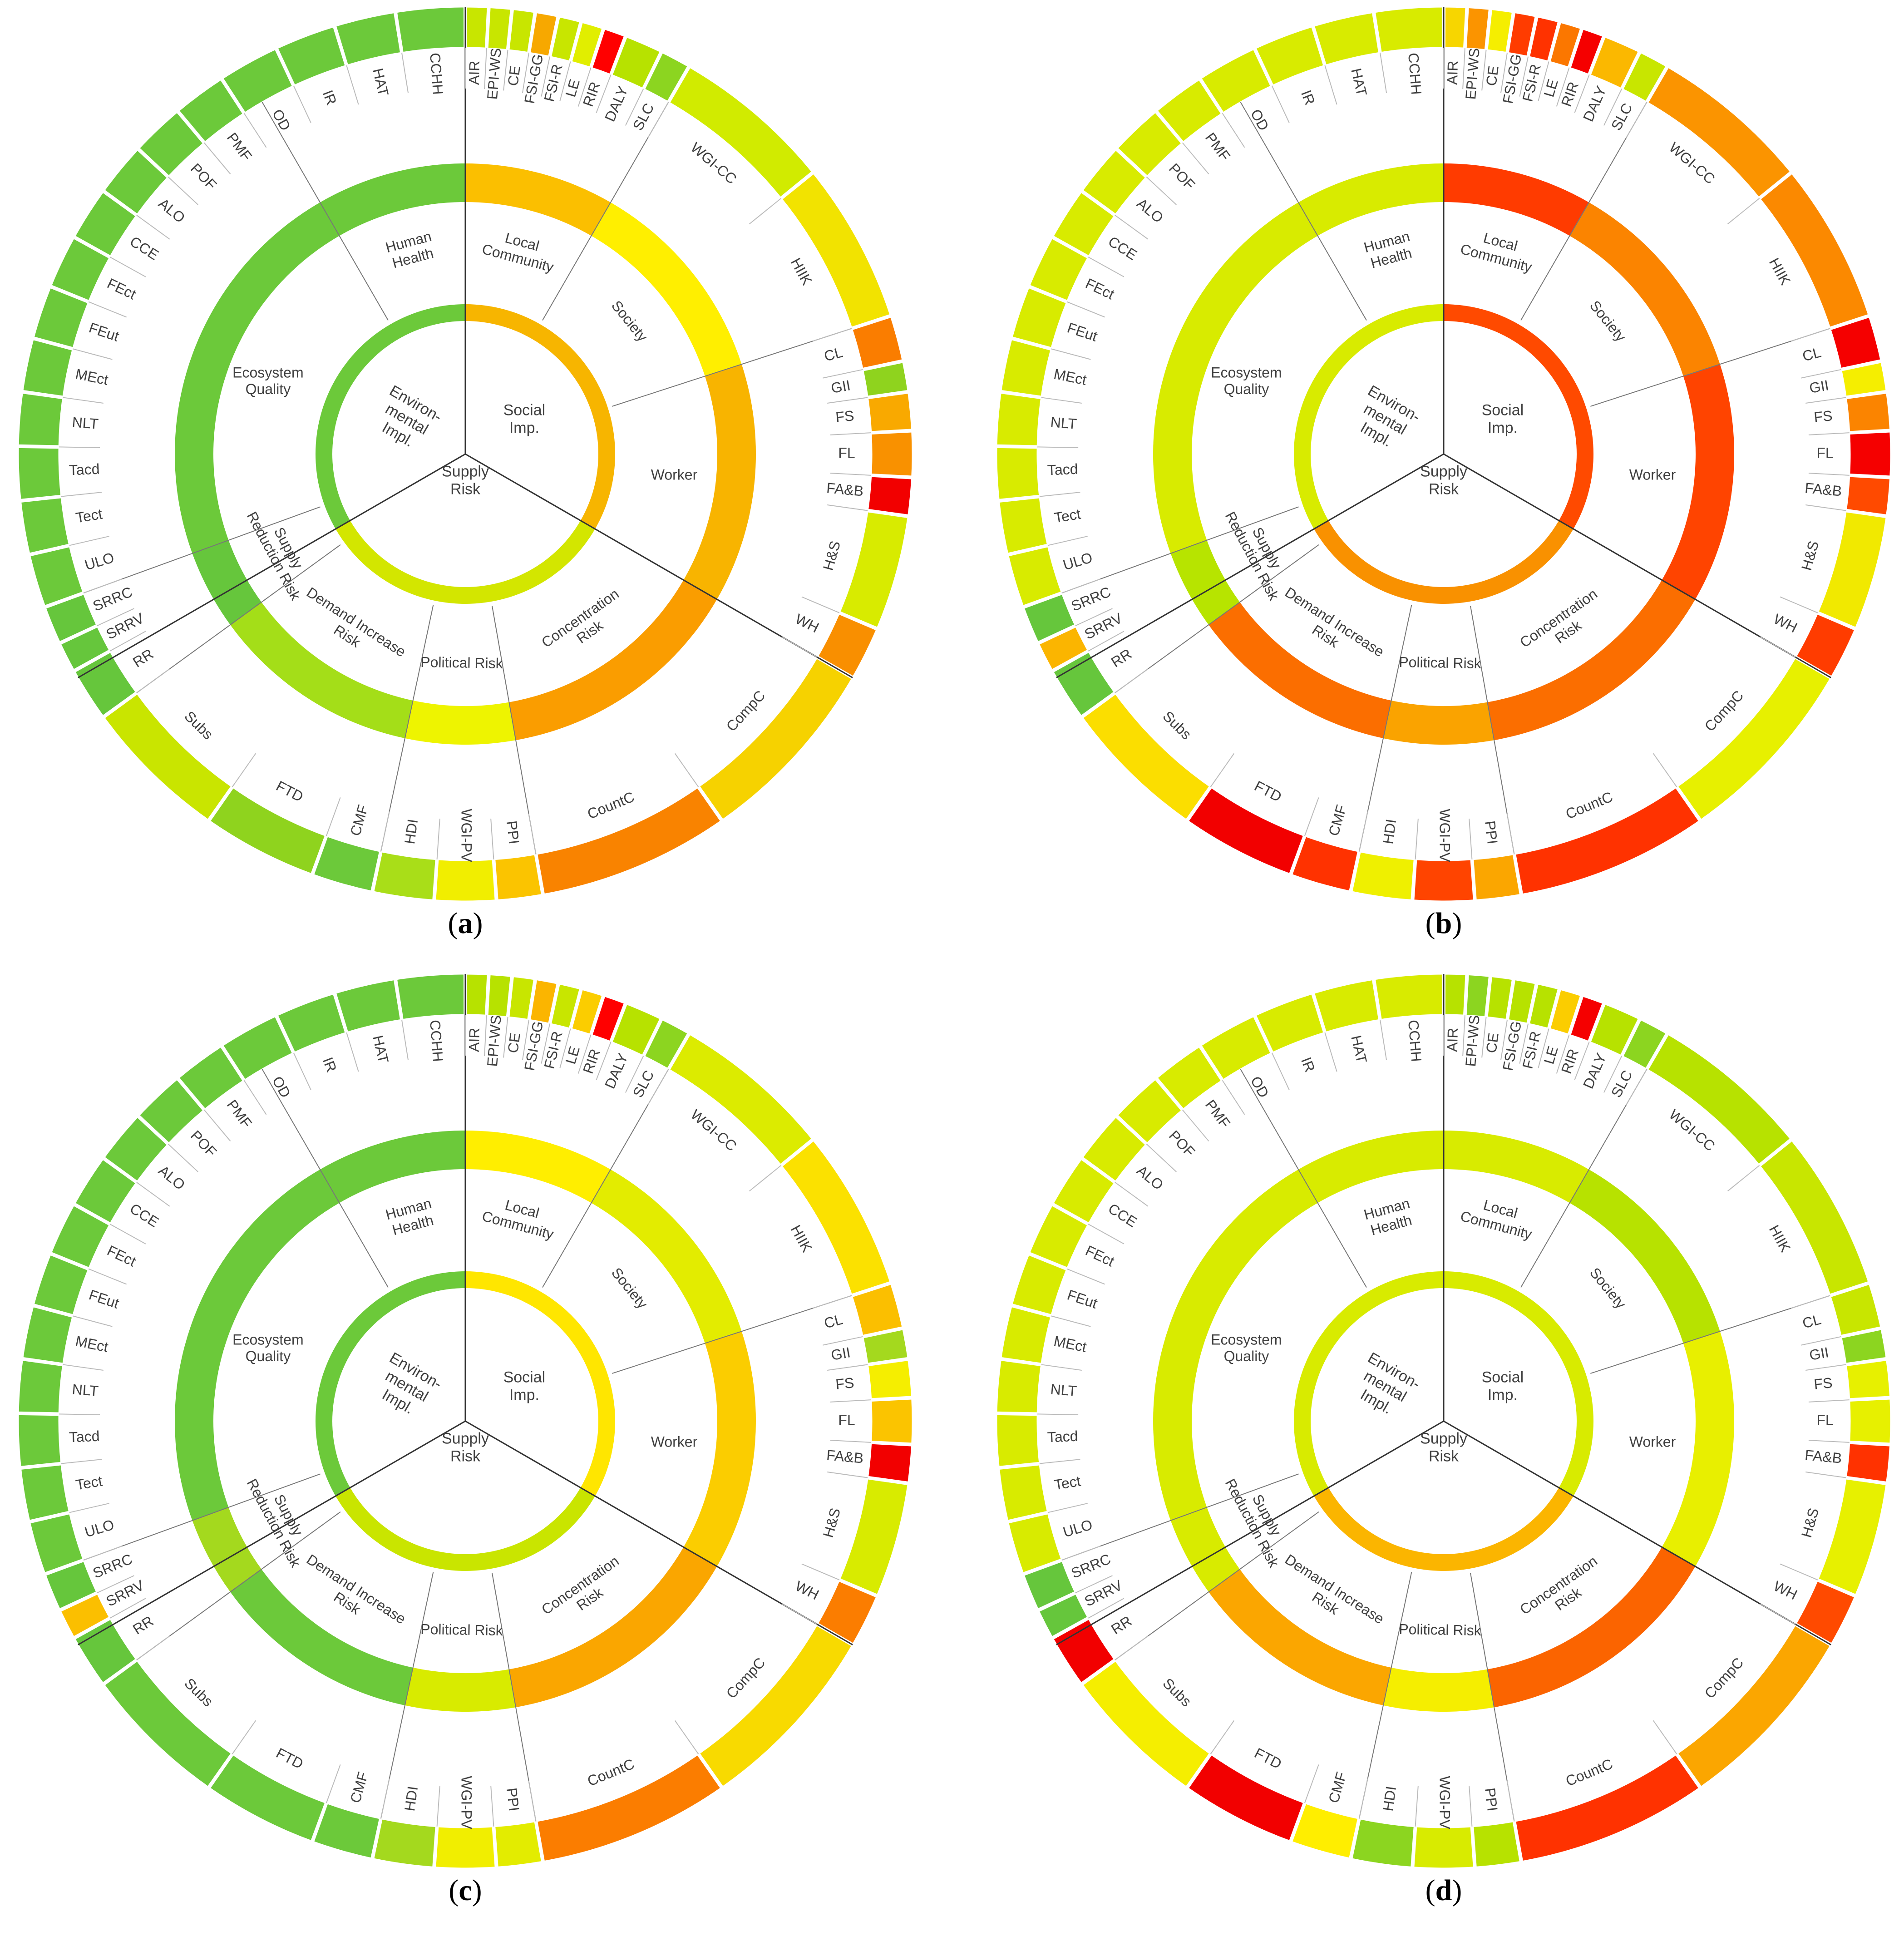 Image resolution: width=1904 pixels, height=1941 pixels. I want to click on outer-segment-gii, so click(1864, 1346).